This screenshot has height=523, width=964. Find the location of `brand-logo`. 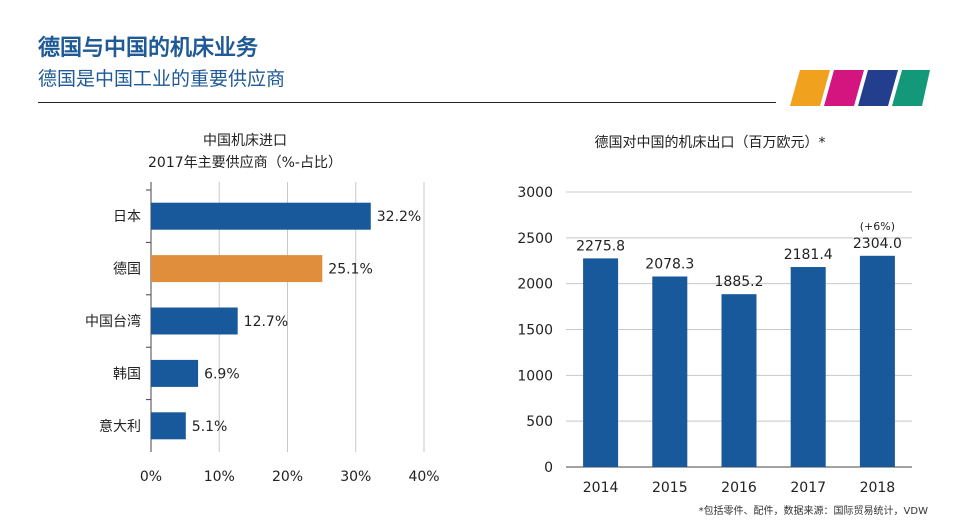

brand-logo is located at coordinates (860, 88).